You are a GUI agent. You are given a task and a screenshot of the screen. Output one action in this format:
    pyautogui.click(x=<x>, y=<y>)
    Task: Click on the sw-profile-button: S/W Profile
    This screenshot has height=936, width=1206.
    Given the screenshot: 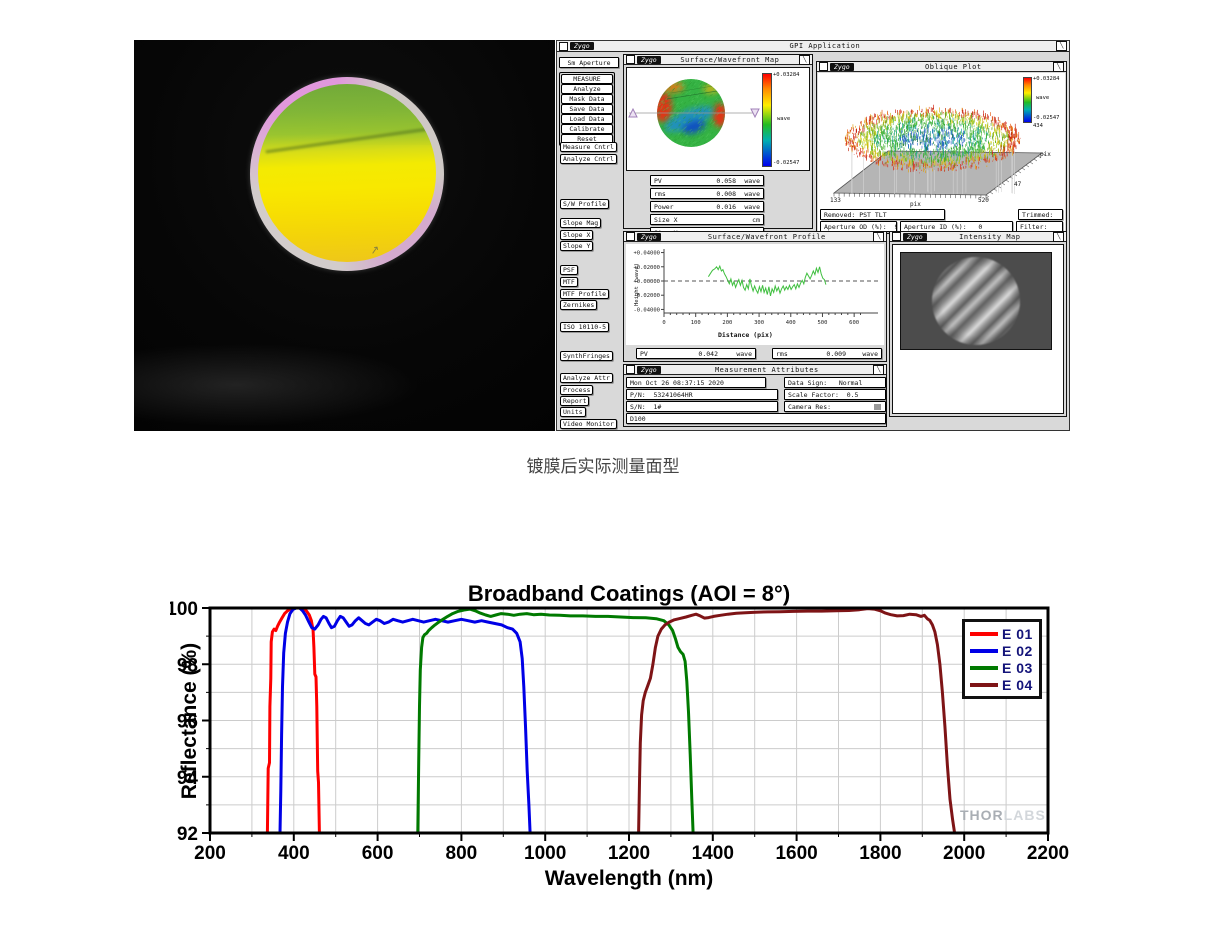 What is the action you would take?
    pyautogui.click(x=585, y=204)
    